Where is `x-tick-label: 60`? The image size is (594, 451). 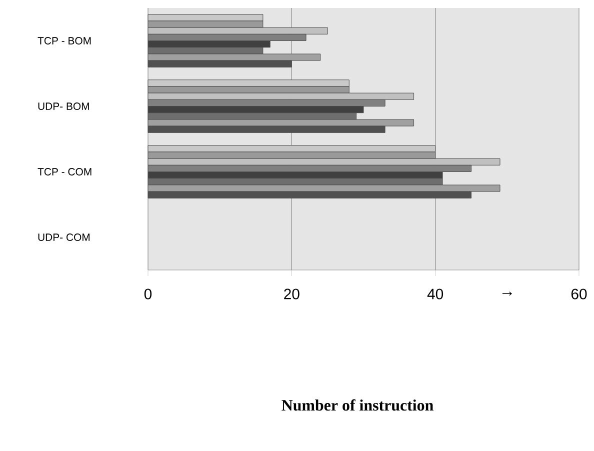
x-tick-label: 60 is located at coordinates (579, 294).